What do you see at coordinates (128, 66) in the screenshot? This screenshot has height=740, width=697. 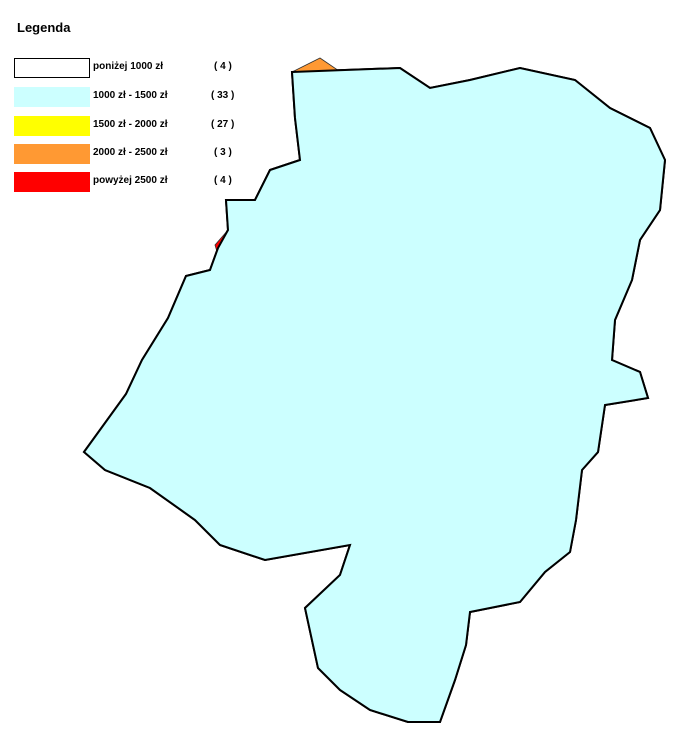 I see `legend-label: poniżej 1000 zł` at bounding box center [128, 66].